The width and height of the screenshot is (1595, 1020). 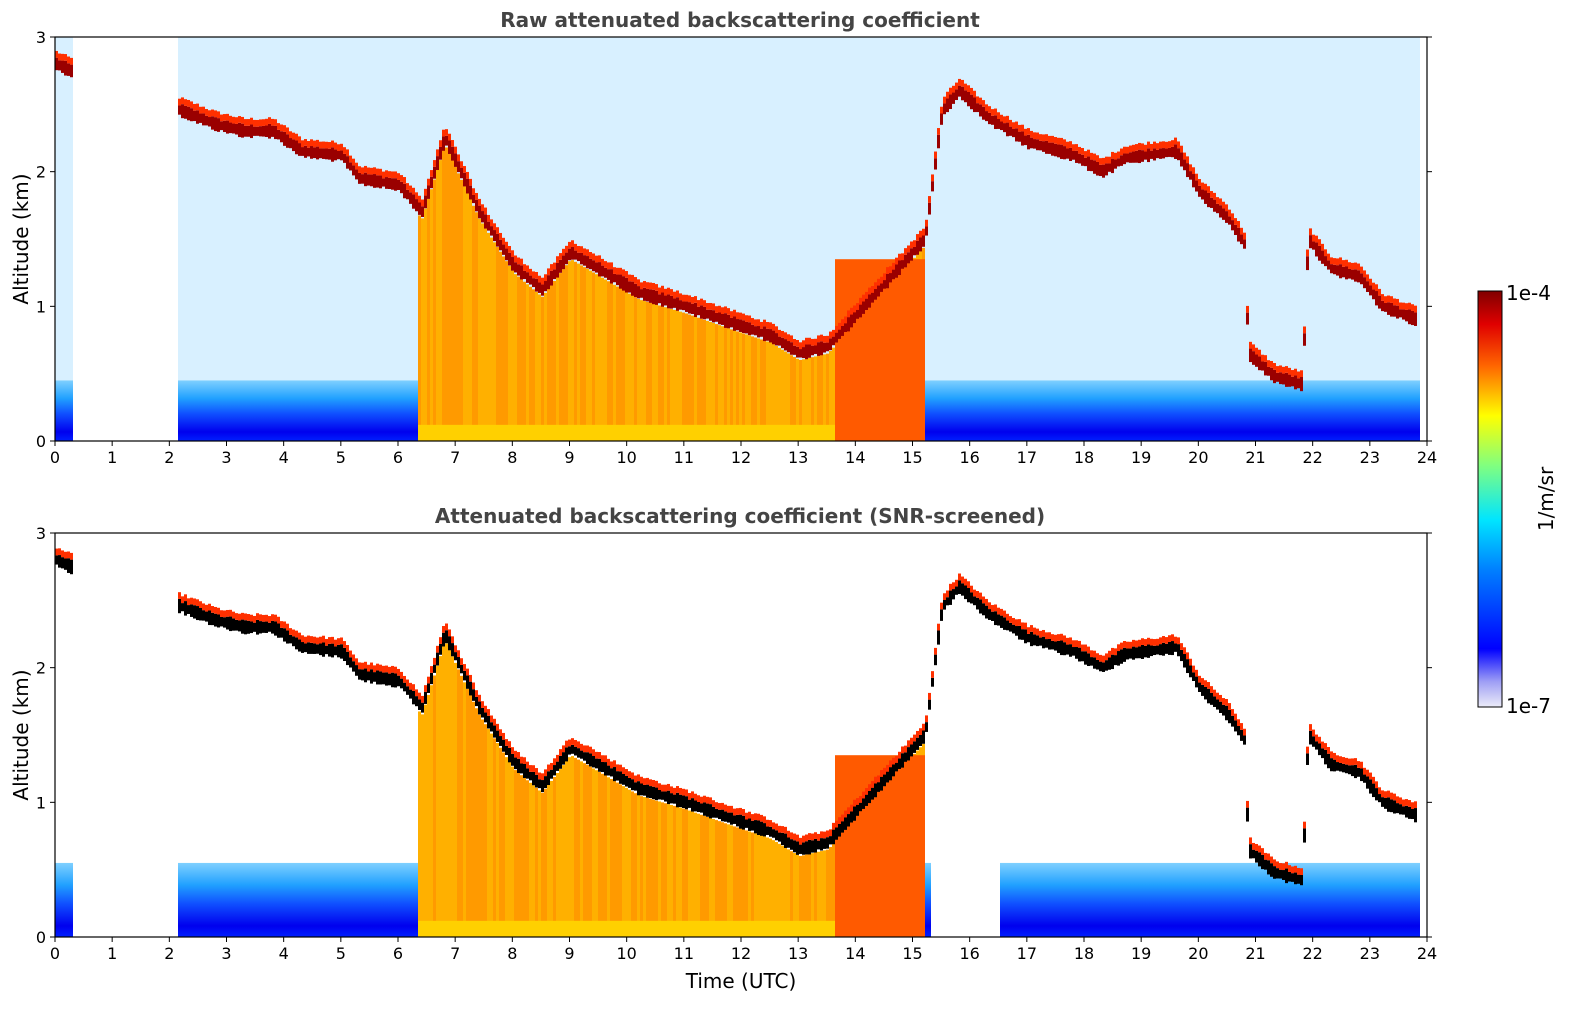 I want to click on y-tick-label: 1, so click(x=41, y=306).